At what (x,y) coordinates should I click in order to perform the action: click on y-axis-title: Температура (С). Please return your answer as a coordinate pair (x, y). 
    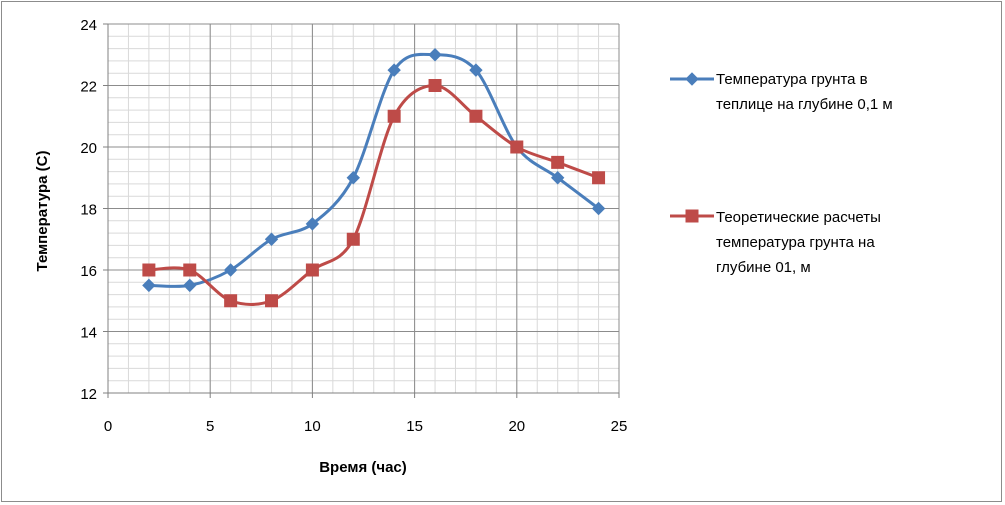
    Looking at the image, I should click on (42, 211).